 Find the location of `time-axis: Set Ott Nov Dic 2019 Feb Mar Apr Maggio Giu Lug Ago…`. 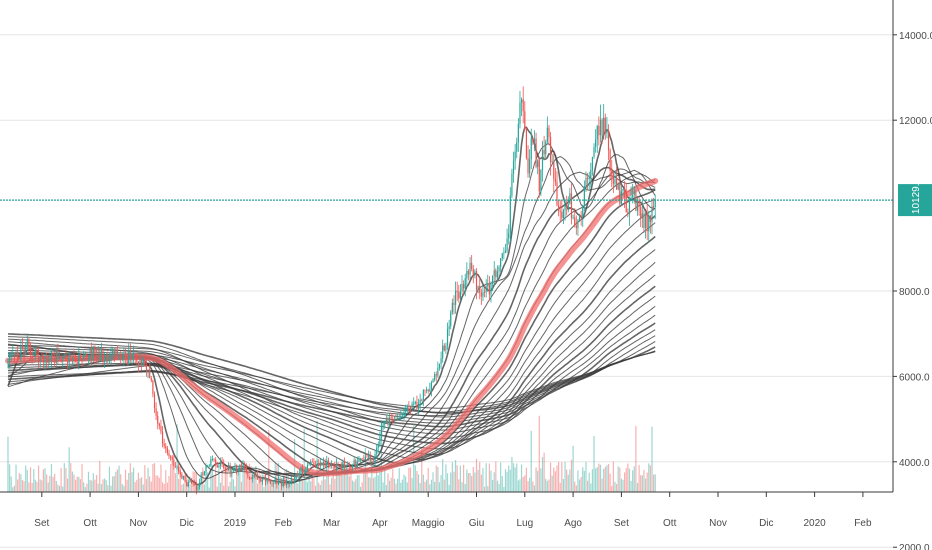

time-axis: Set Ott Nov Dic 2019 Feb Mar Apr Maggio Giu Lug Ago… is located at coordinates (453, 510).